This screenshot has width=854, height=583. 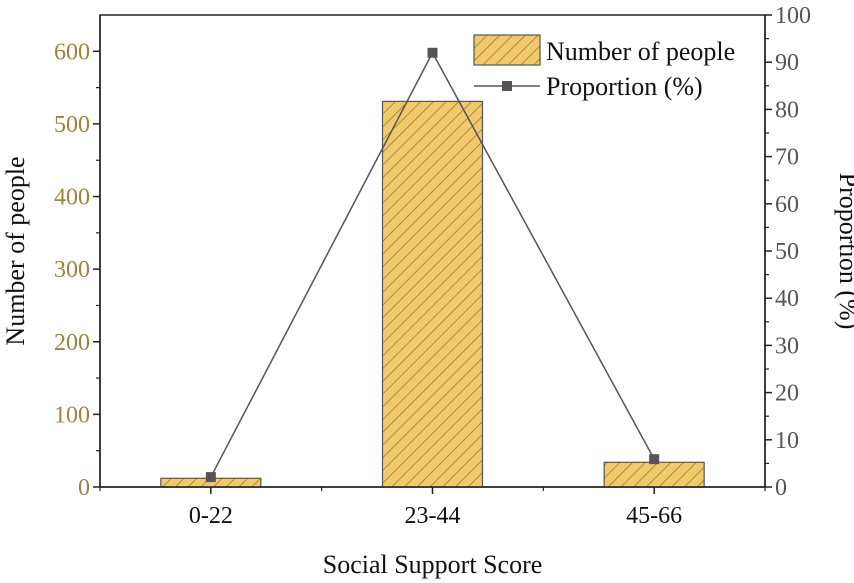 What do you see at coordinates (787, 158) in the screenshot?
I see `right-tick-label: 70` at bounding box center [787, 158].